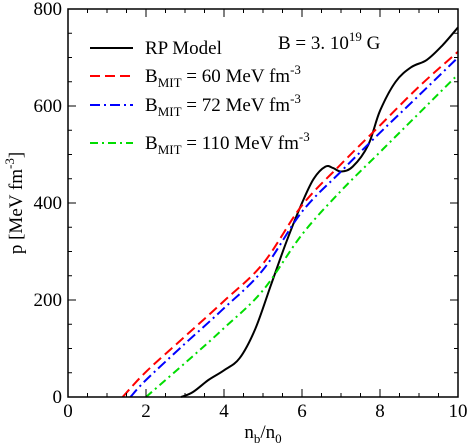  Describe the element at coordinates (48, 10) in the screenshot. I see `y-tick-label: 800` at that location.